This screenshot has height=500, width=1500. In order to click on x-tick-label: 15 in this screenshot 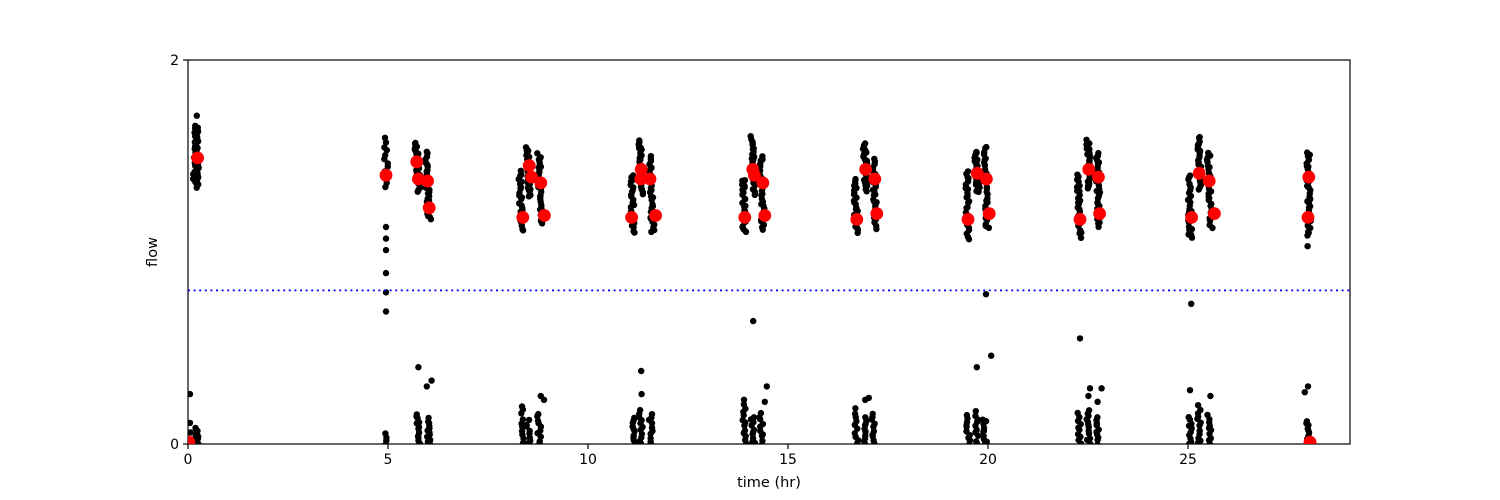, I will do `click(788, 460)`.